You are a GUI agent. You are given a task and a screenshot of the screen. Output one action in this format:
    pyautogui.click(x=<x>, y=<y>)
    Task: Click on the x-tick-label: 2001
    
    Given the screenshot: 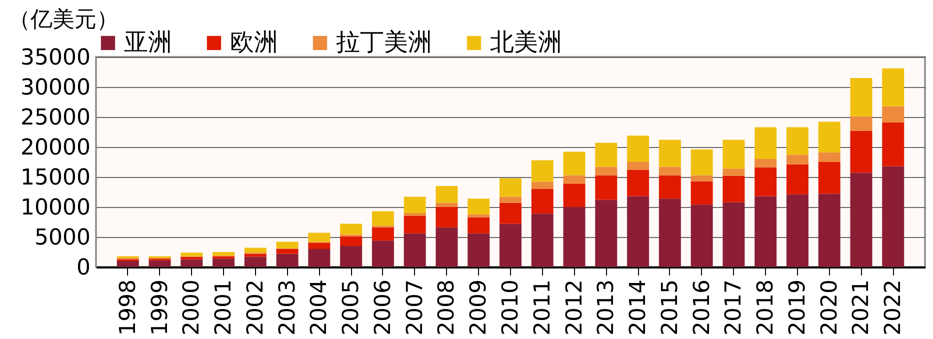 What is the action you would take?
    pyautogui.click(x=224, y=308)
    